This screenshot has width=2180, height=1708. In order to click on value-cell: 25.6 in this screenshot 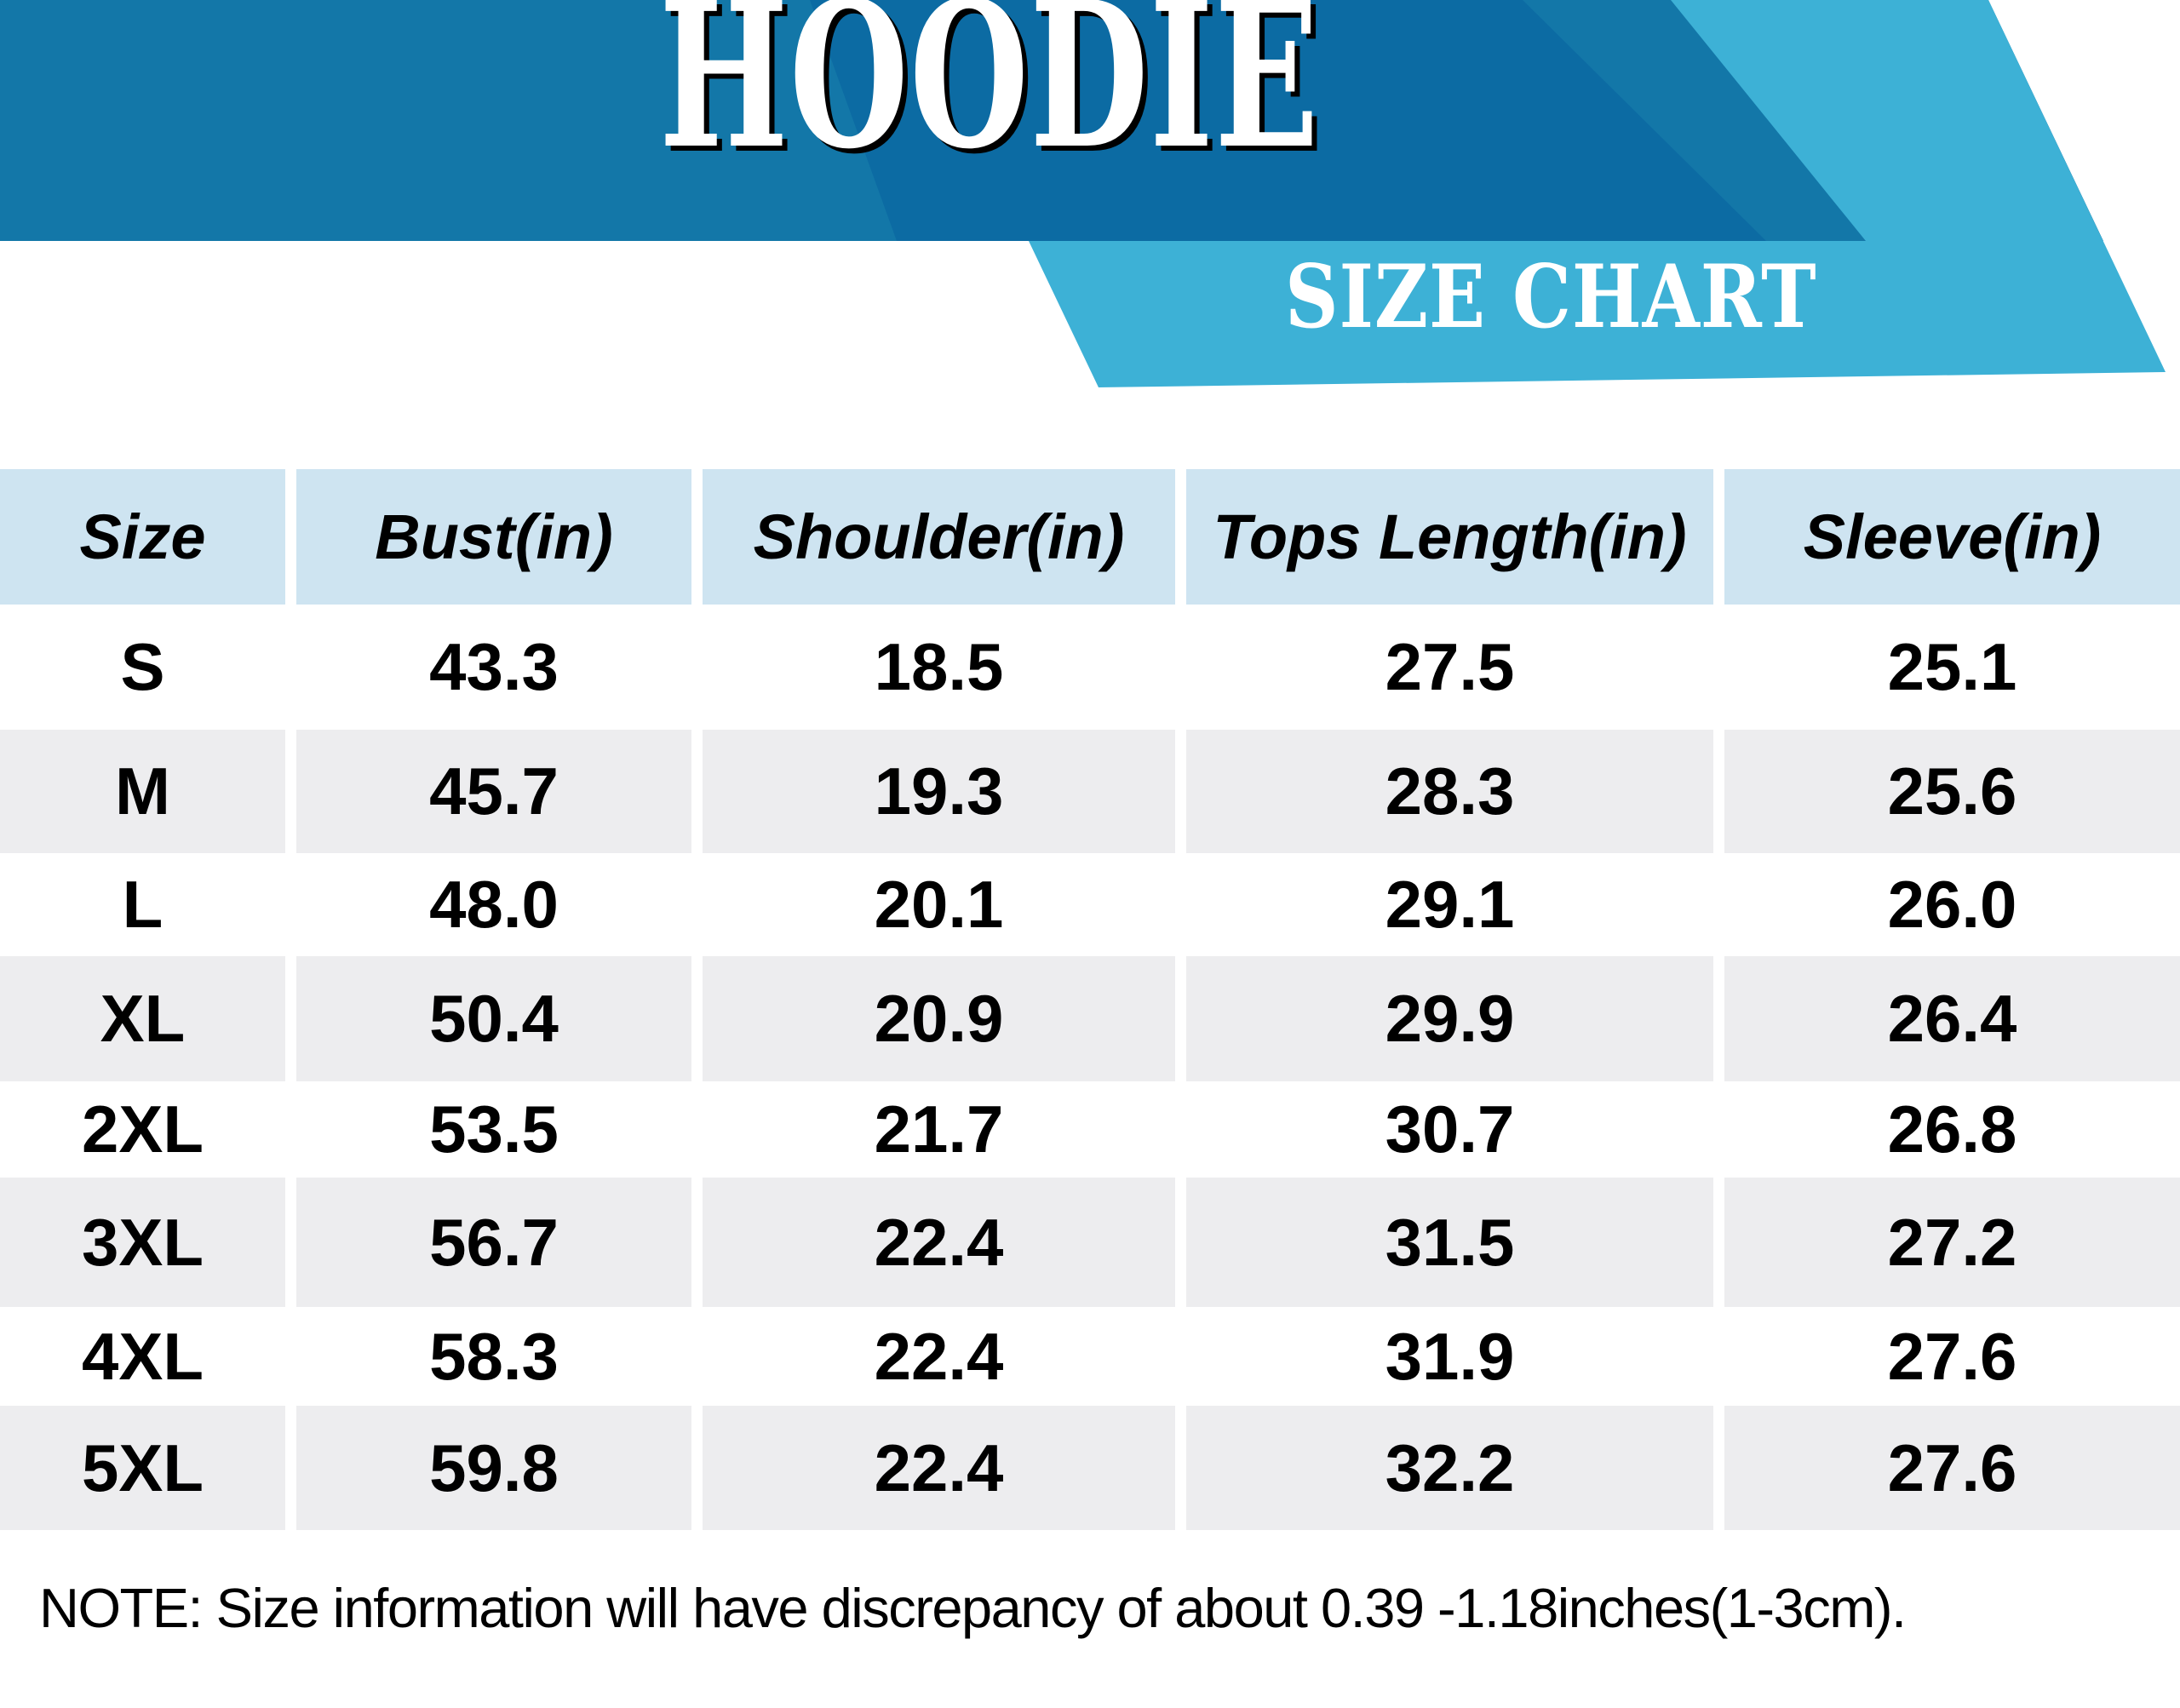, I will do `click(1952, 792)`.